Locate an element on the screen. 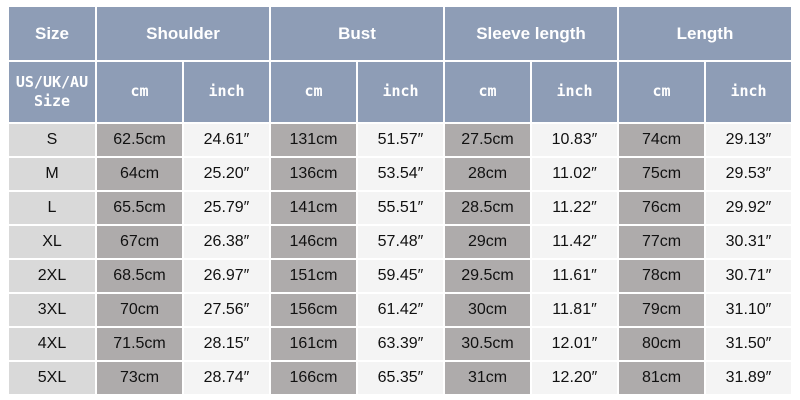 The width and height of the screenshot is (800, 400). measure-cell: 25.20″ is located at coordinates (226, 174).